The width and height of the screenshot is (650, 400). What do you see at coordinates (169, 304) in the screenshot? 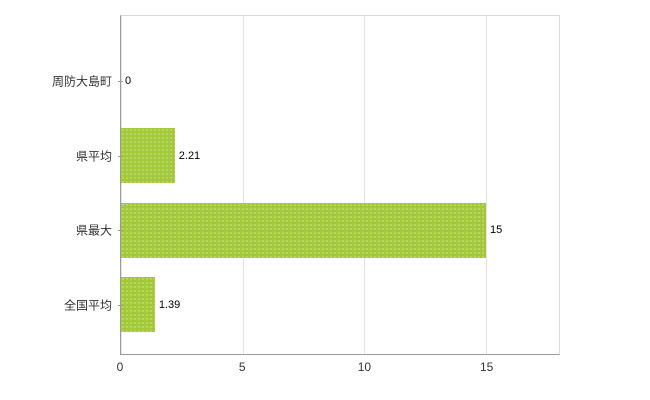
I see `value-label: 1.39` at bounding box center [169, 304].